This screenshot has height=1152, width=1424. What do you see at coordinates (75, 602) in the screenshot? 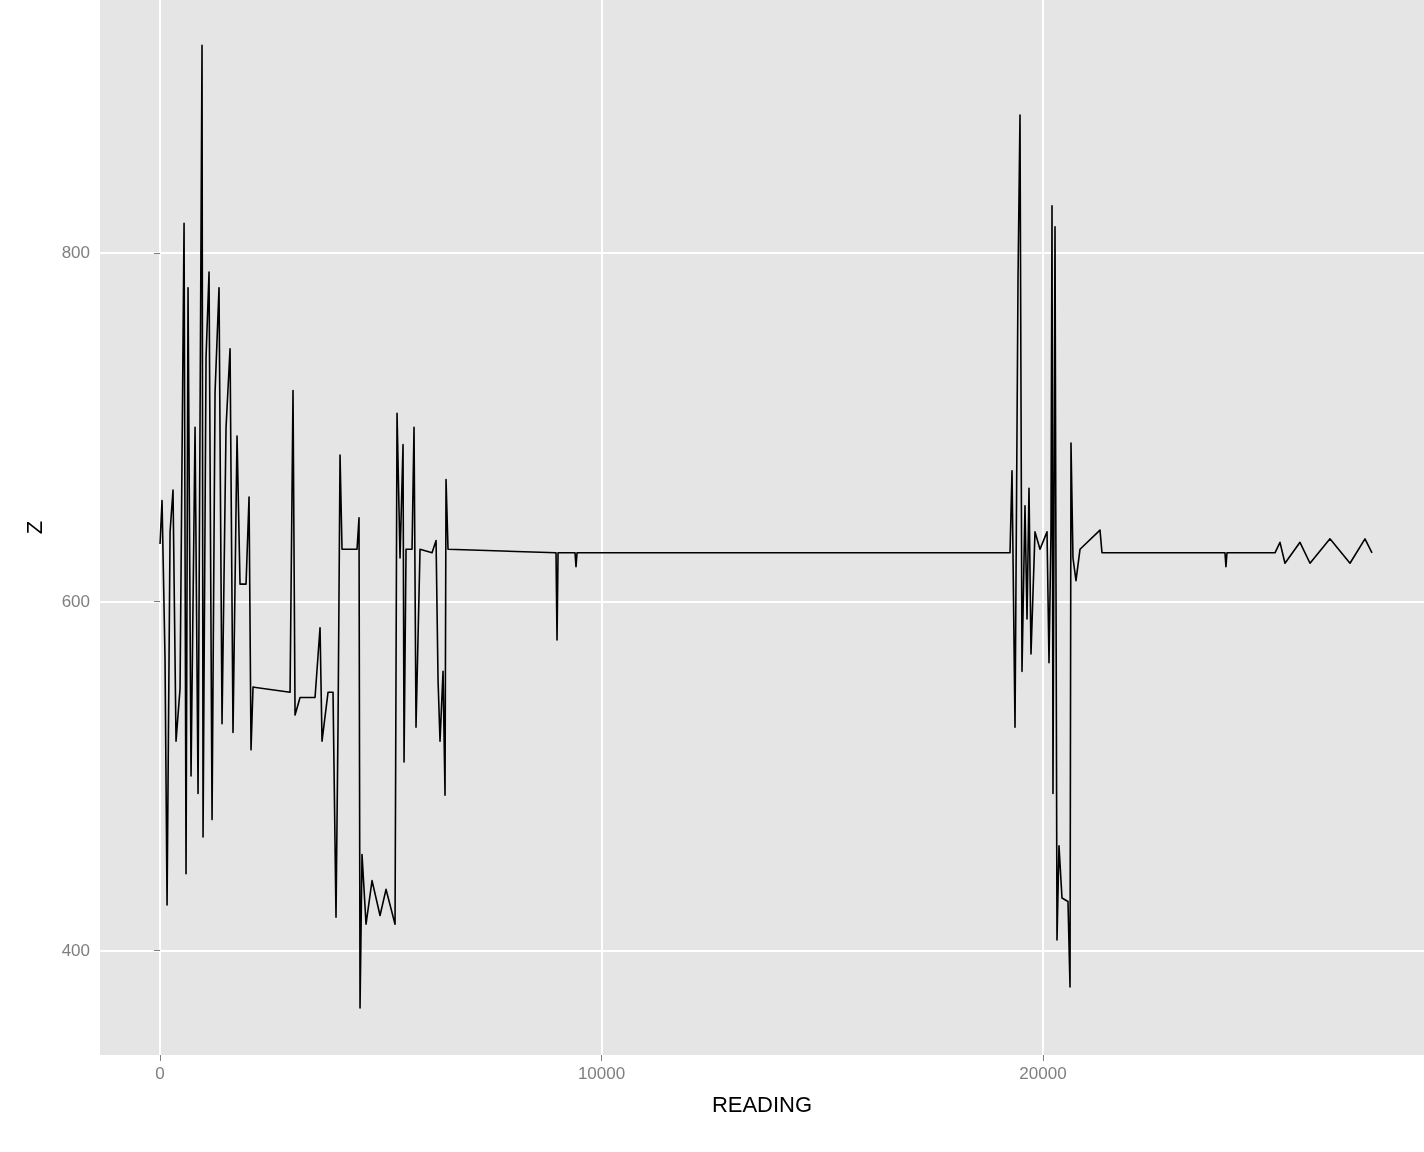
I see `y-tick-label: 600` at bounding box center [75, 602].